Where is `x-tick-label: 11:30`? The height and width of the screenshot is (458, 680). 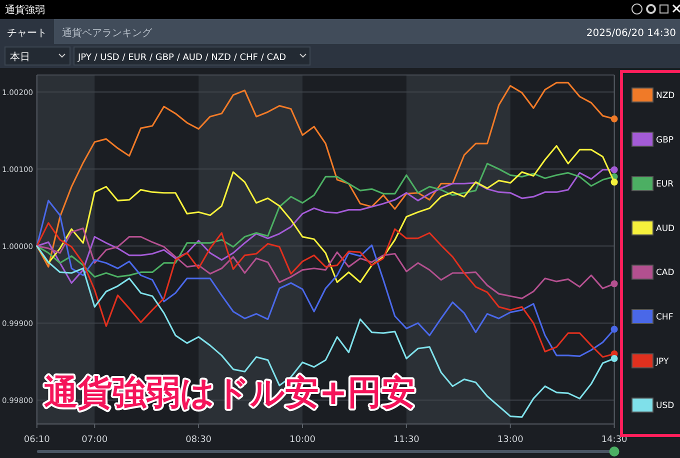
x-tick-label: 11:30 is located at coordinates (406, 440).